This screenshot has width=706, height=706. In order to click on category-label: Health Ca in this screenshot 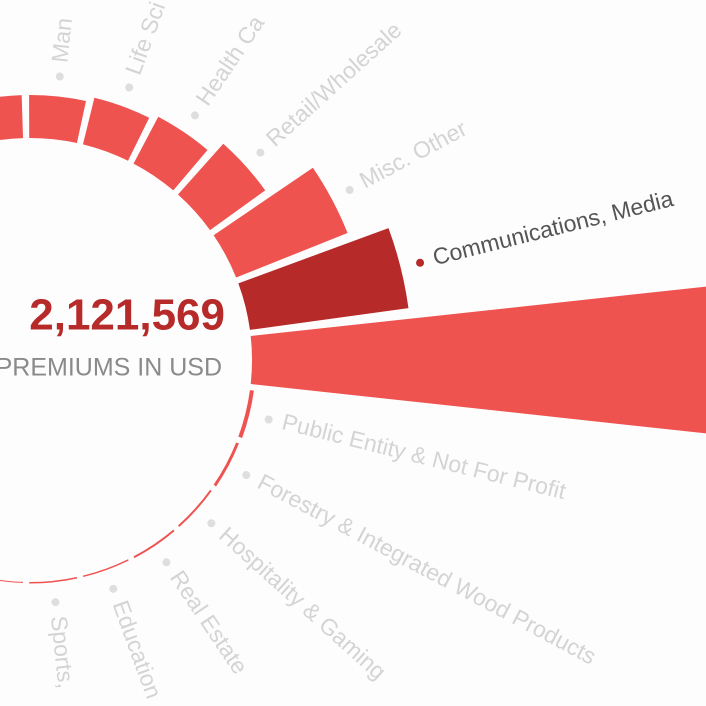, I will do `click(229, 61)`.